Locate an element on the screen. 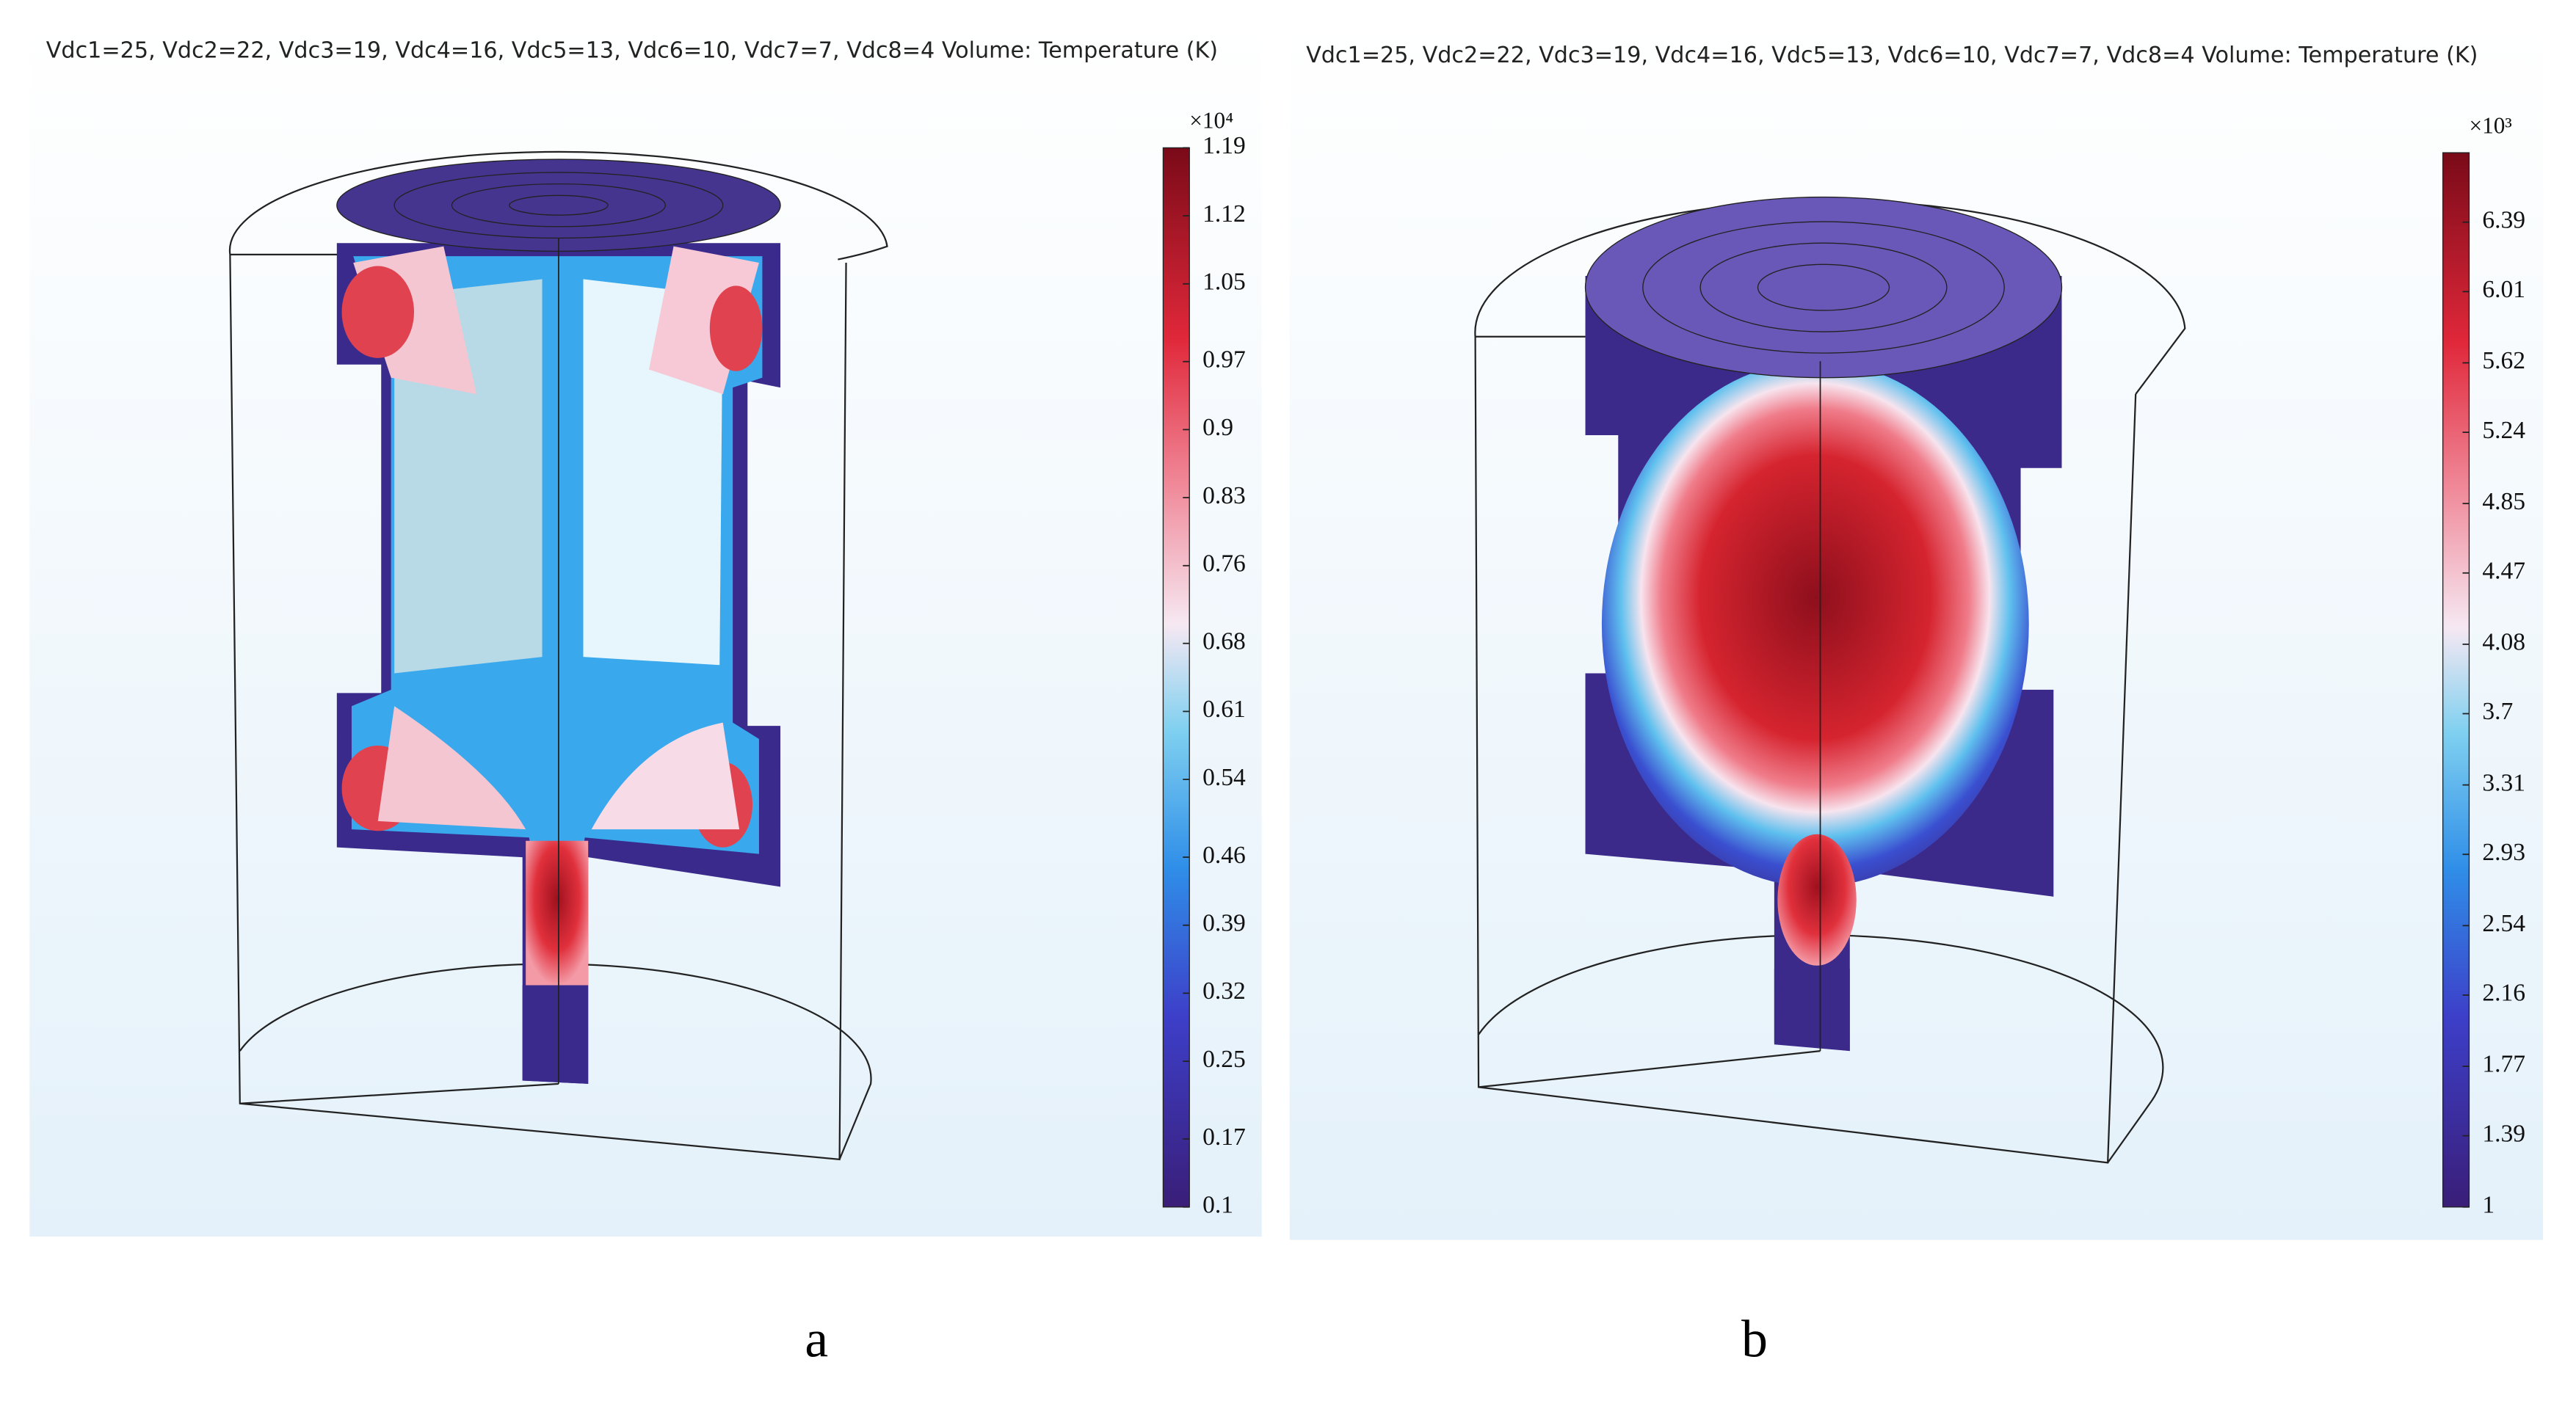  colorbar-tick-label: 0.39 is located at coordinates (1224, 923).